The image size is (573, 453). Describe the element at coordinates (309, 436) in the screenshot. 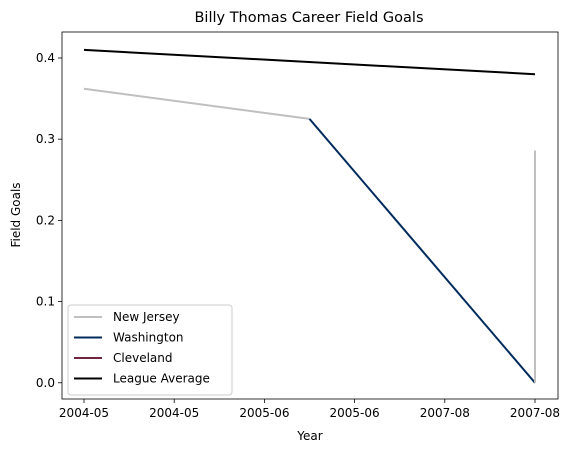

I see `x-axis-label: Year` at that location.